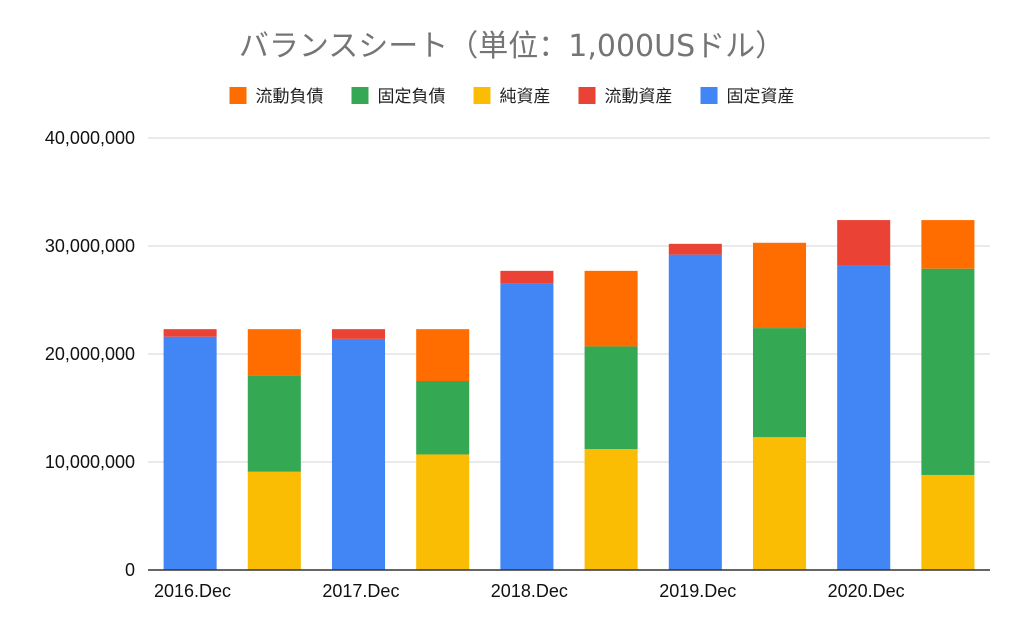  I want to click on x-tick-label: 2016.Dec, so click(192, 591).